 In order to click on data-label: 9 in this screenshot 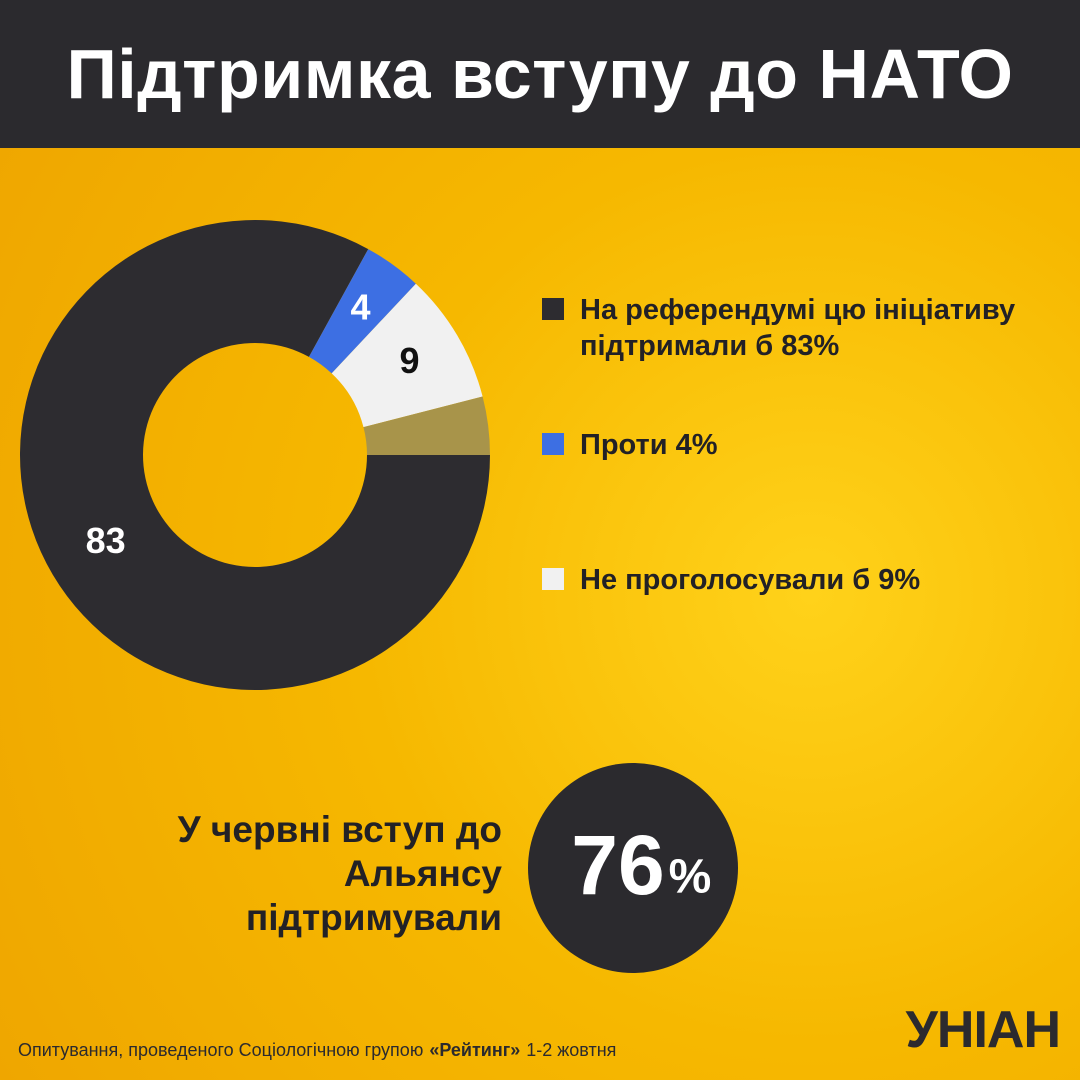, I will do `click(409, 360)`.